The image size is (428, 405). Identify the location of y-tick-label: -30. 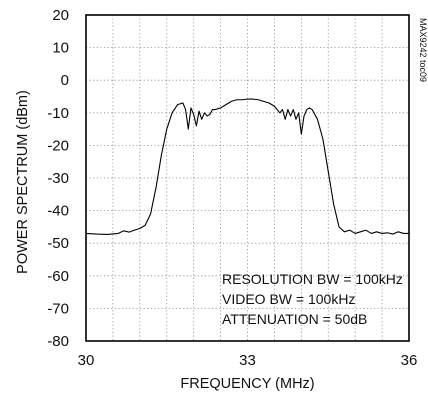
(58, 178).